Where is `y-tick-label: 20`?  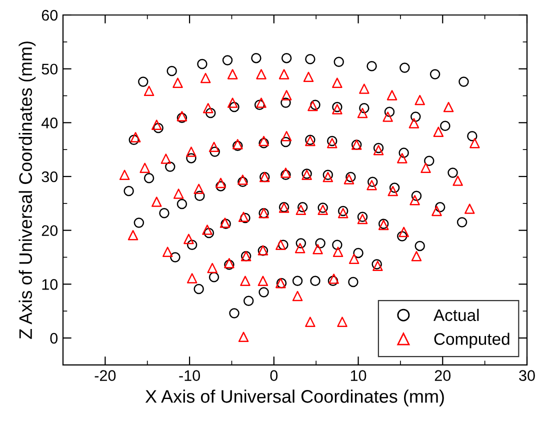 y-tick-label: 20 is located at coordinates (50, 230).